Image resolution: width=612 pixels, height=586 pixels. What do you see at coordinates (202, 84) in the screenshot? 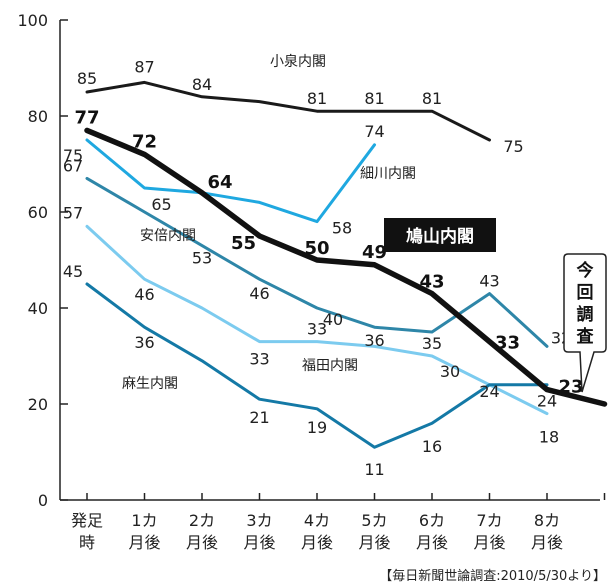
I see `data-label: 84` at bounding box center [202, 84].